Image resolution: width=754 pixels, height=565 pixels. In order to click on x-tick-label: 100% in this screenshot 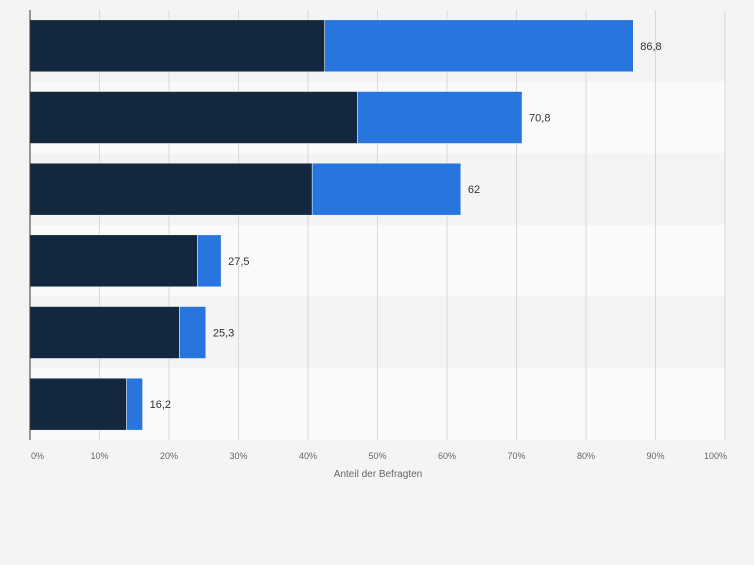, I will do `click(715, 456)`.